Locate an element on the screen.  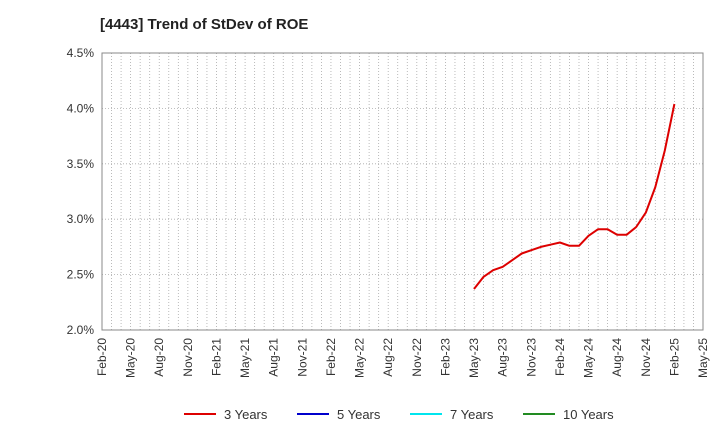
series-line-3-years is located at coordinates (574, 196).